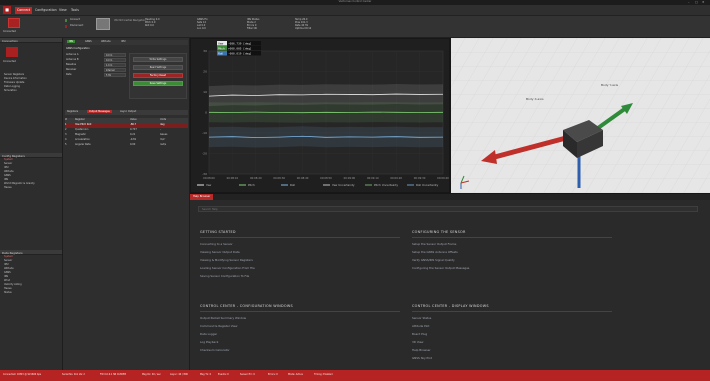 The height and width of the screenshot is (381, 710). What do you see at coordinates (590, 144) in the screenshot?
I see `sensor-model-right` at bounding box center [590, 144].